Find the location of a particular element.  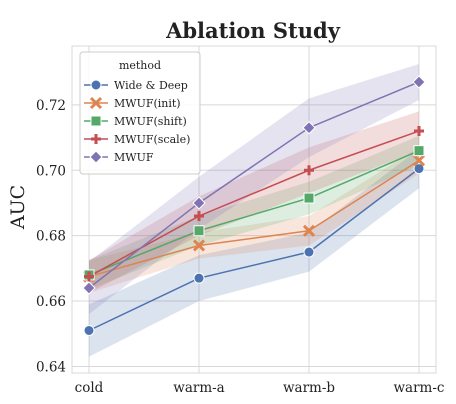

legend-label: Wide & Deep is located at coordinates (151, 85).